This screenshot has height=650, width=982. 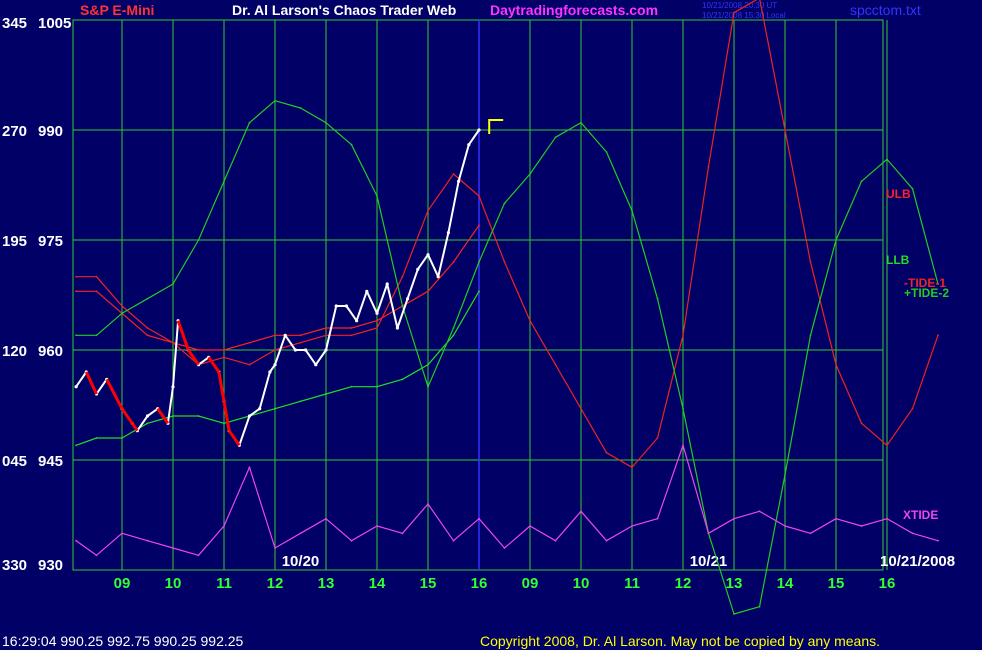 What do you see at coordinates (14, 351) in the screenshot?
I see `y-tick-left-label: 120` at bounding box center [14, 351].